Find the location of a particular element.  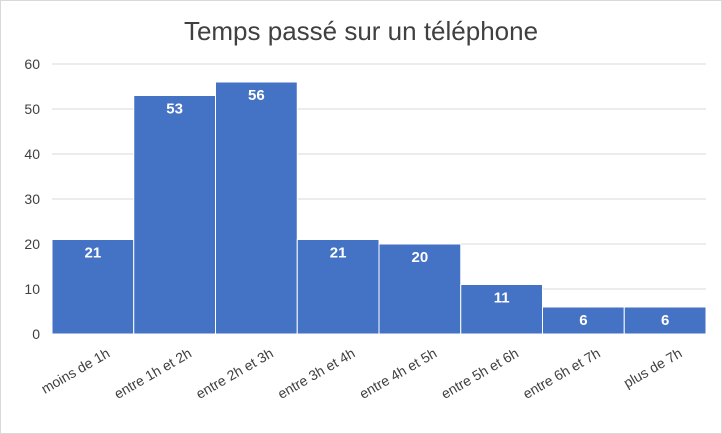

x-category-label: entre 1h et 2h is located at coordinates (152, 373).